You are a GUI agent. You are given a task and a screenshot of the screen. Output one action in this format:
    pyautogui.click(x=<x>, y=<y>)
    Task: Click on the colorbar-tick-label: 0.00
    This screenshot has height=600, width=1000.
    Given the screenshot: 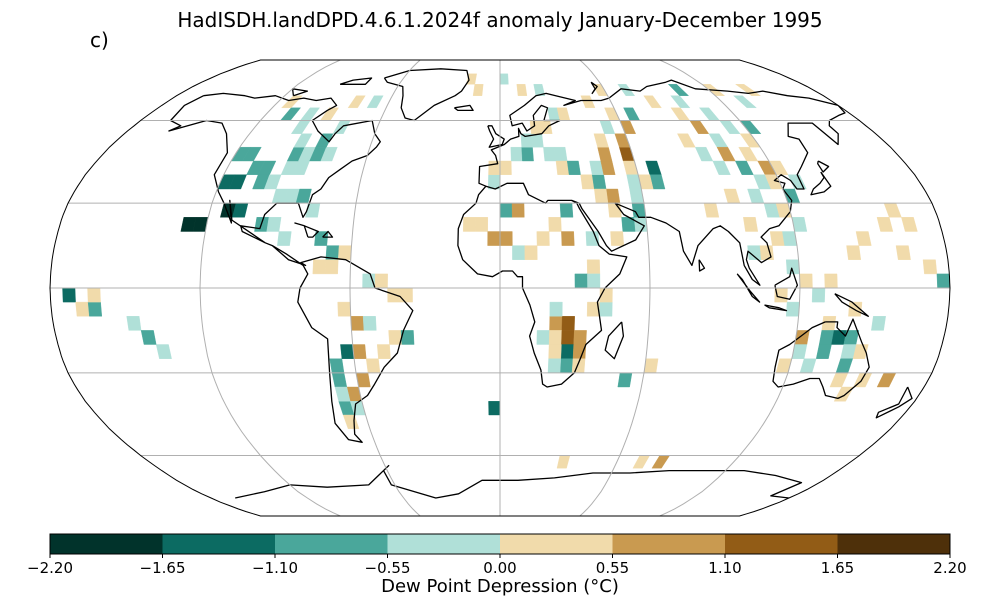 What is the action you would take?
    pyautogui.click(x=500, y=568)
    